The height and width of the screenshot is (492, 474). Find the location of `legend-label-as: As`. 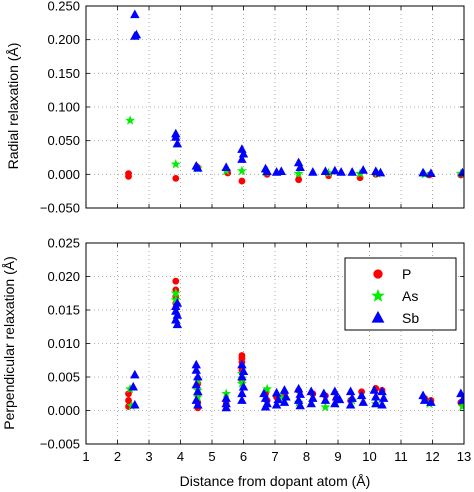

legend-label-as: As is located at coordinates (410, 296).